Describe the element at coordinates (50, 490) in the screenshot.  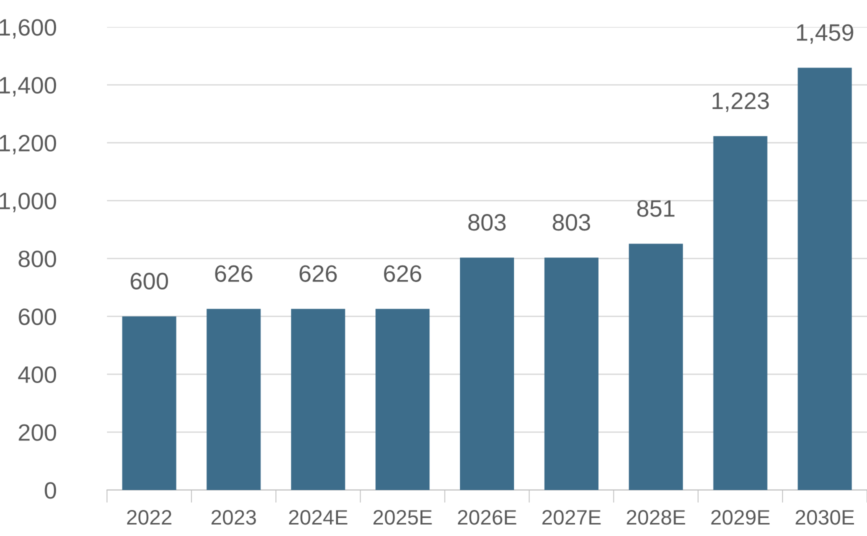
I see `y-tick-label: 0` at that location.